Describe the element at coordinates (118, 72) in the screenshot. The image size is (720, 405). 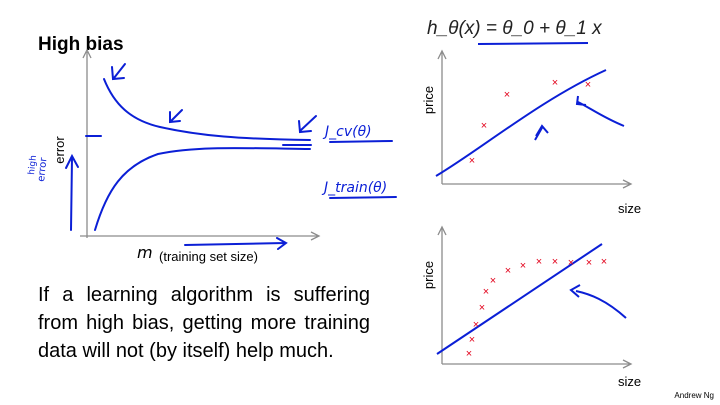
I see `arrow-icon-start` at that location.